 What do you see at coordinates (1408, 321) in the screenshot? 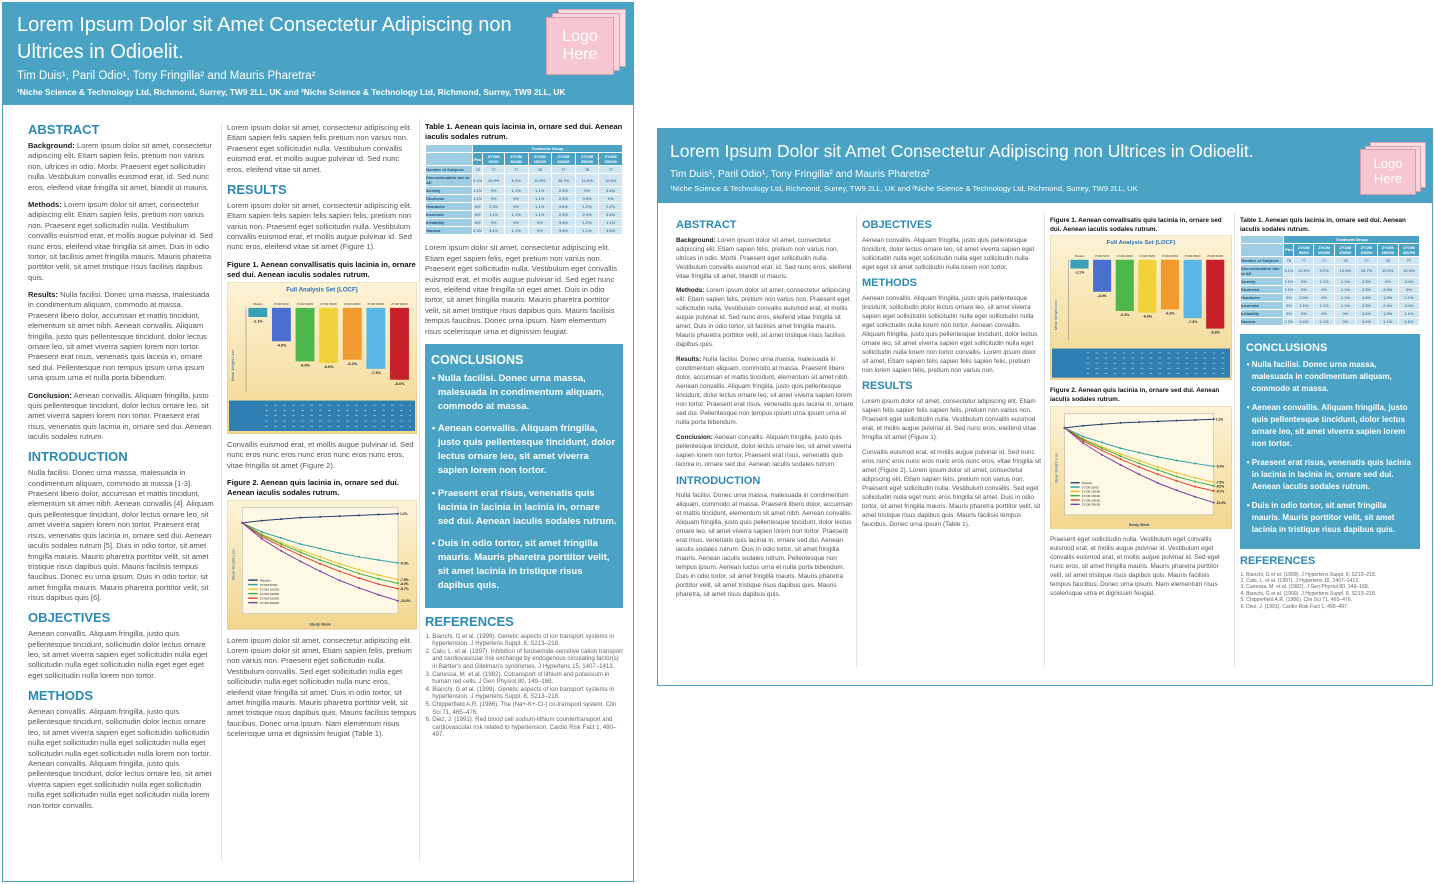
I see `table-cell: 4.5%` at bounding box center [1408, 321].